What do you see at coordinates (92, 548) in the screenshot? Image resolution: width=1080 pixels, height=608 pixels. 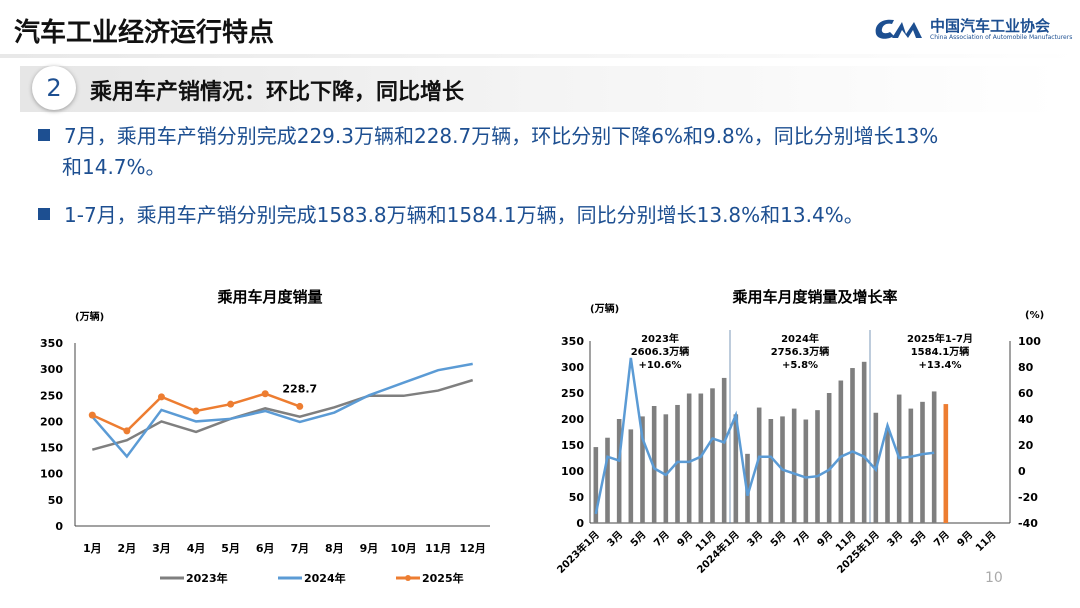 I see `x-tick-label: 1月` at bounding box center [92, 548].